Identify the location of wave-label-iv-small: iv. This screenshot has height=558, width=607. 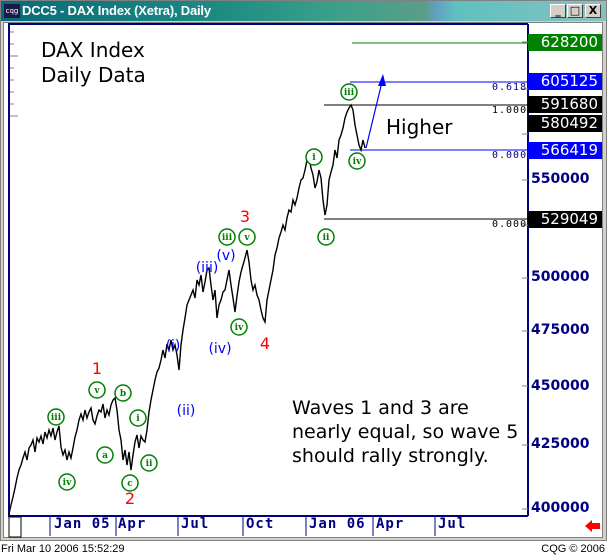
(67, 483).